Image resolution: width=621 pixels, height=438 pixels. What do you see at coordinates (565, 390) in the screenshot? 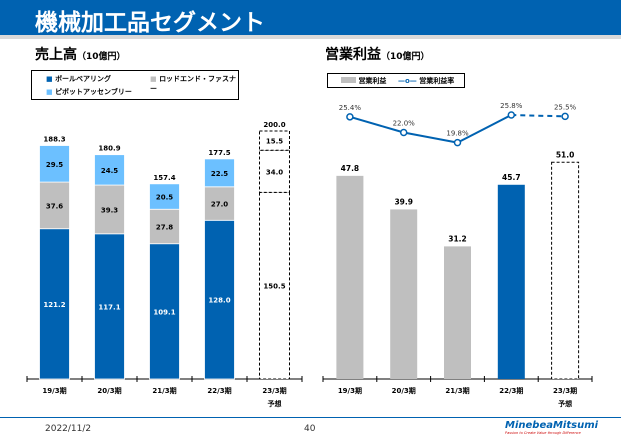
I see `profit-tick-label: 23/3期` at bounding box center [565, 390].